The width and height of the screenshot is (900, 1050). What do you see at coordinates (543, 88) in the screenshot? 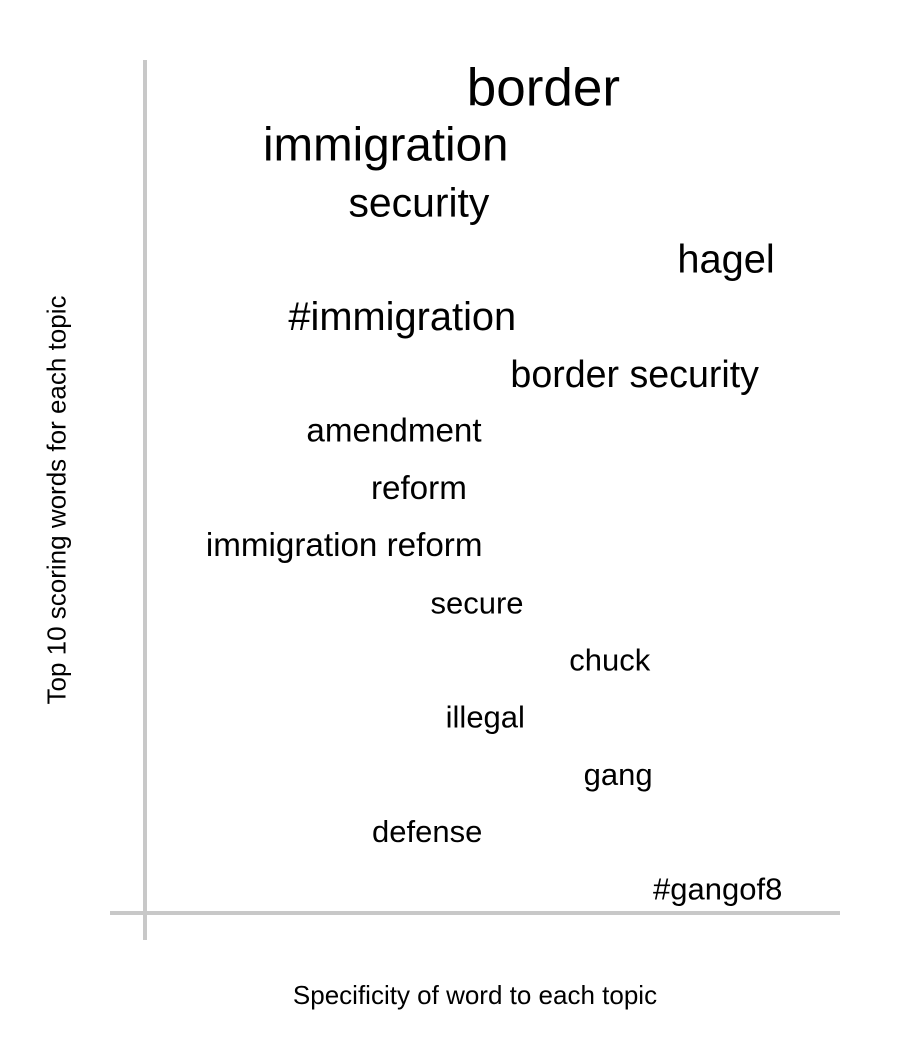
I see `word-label: border` at bounding box center [543, 88].